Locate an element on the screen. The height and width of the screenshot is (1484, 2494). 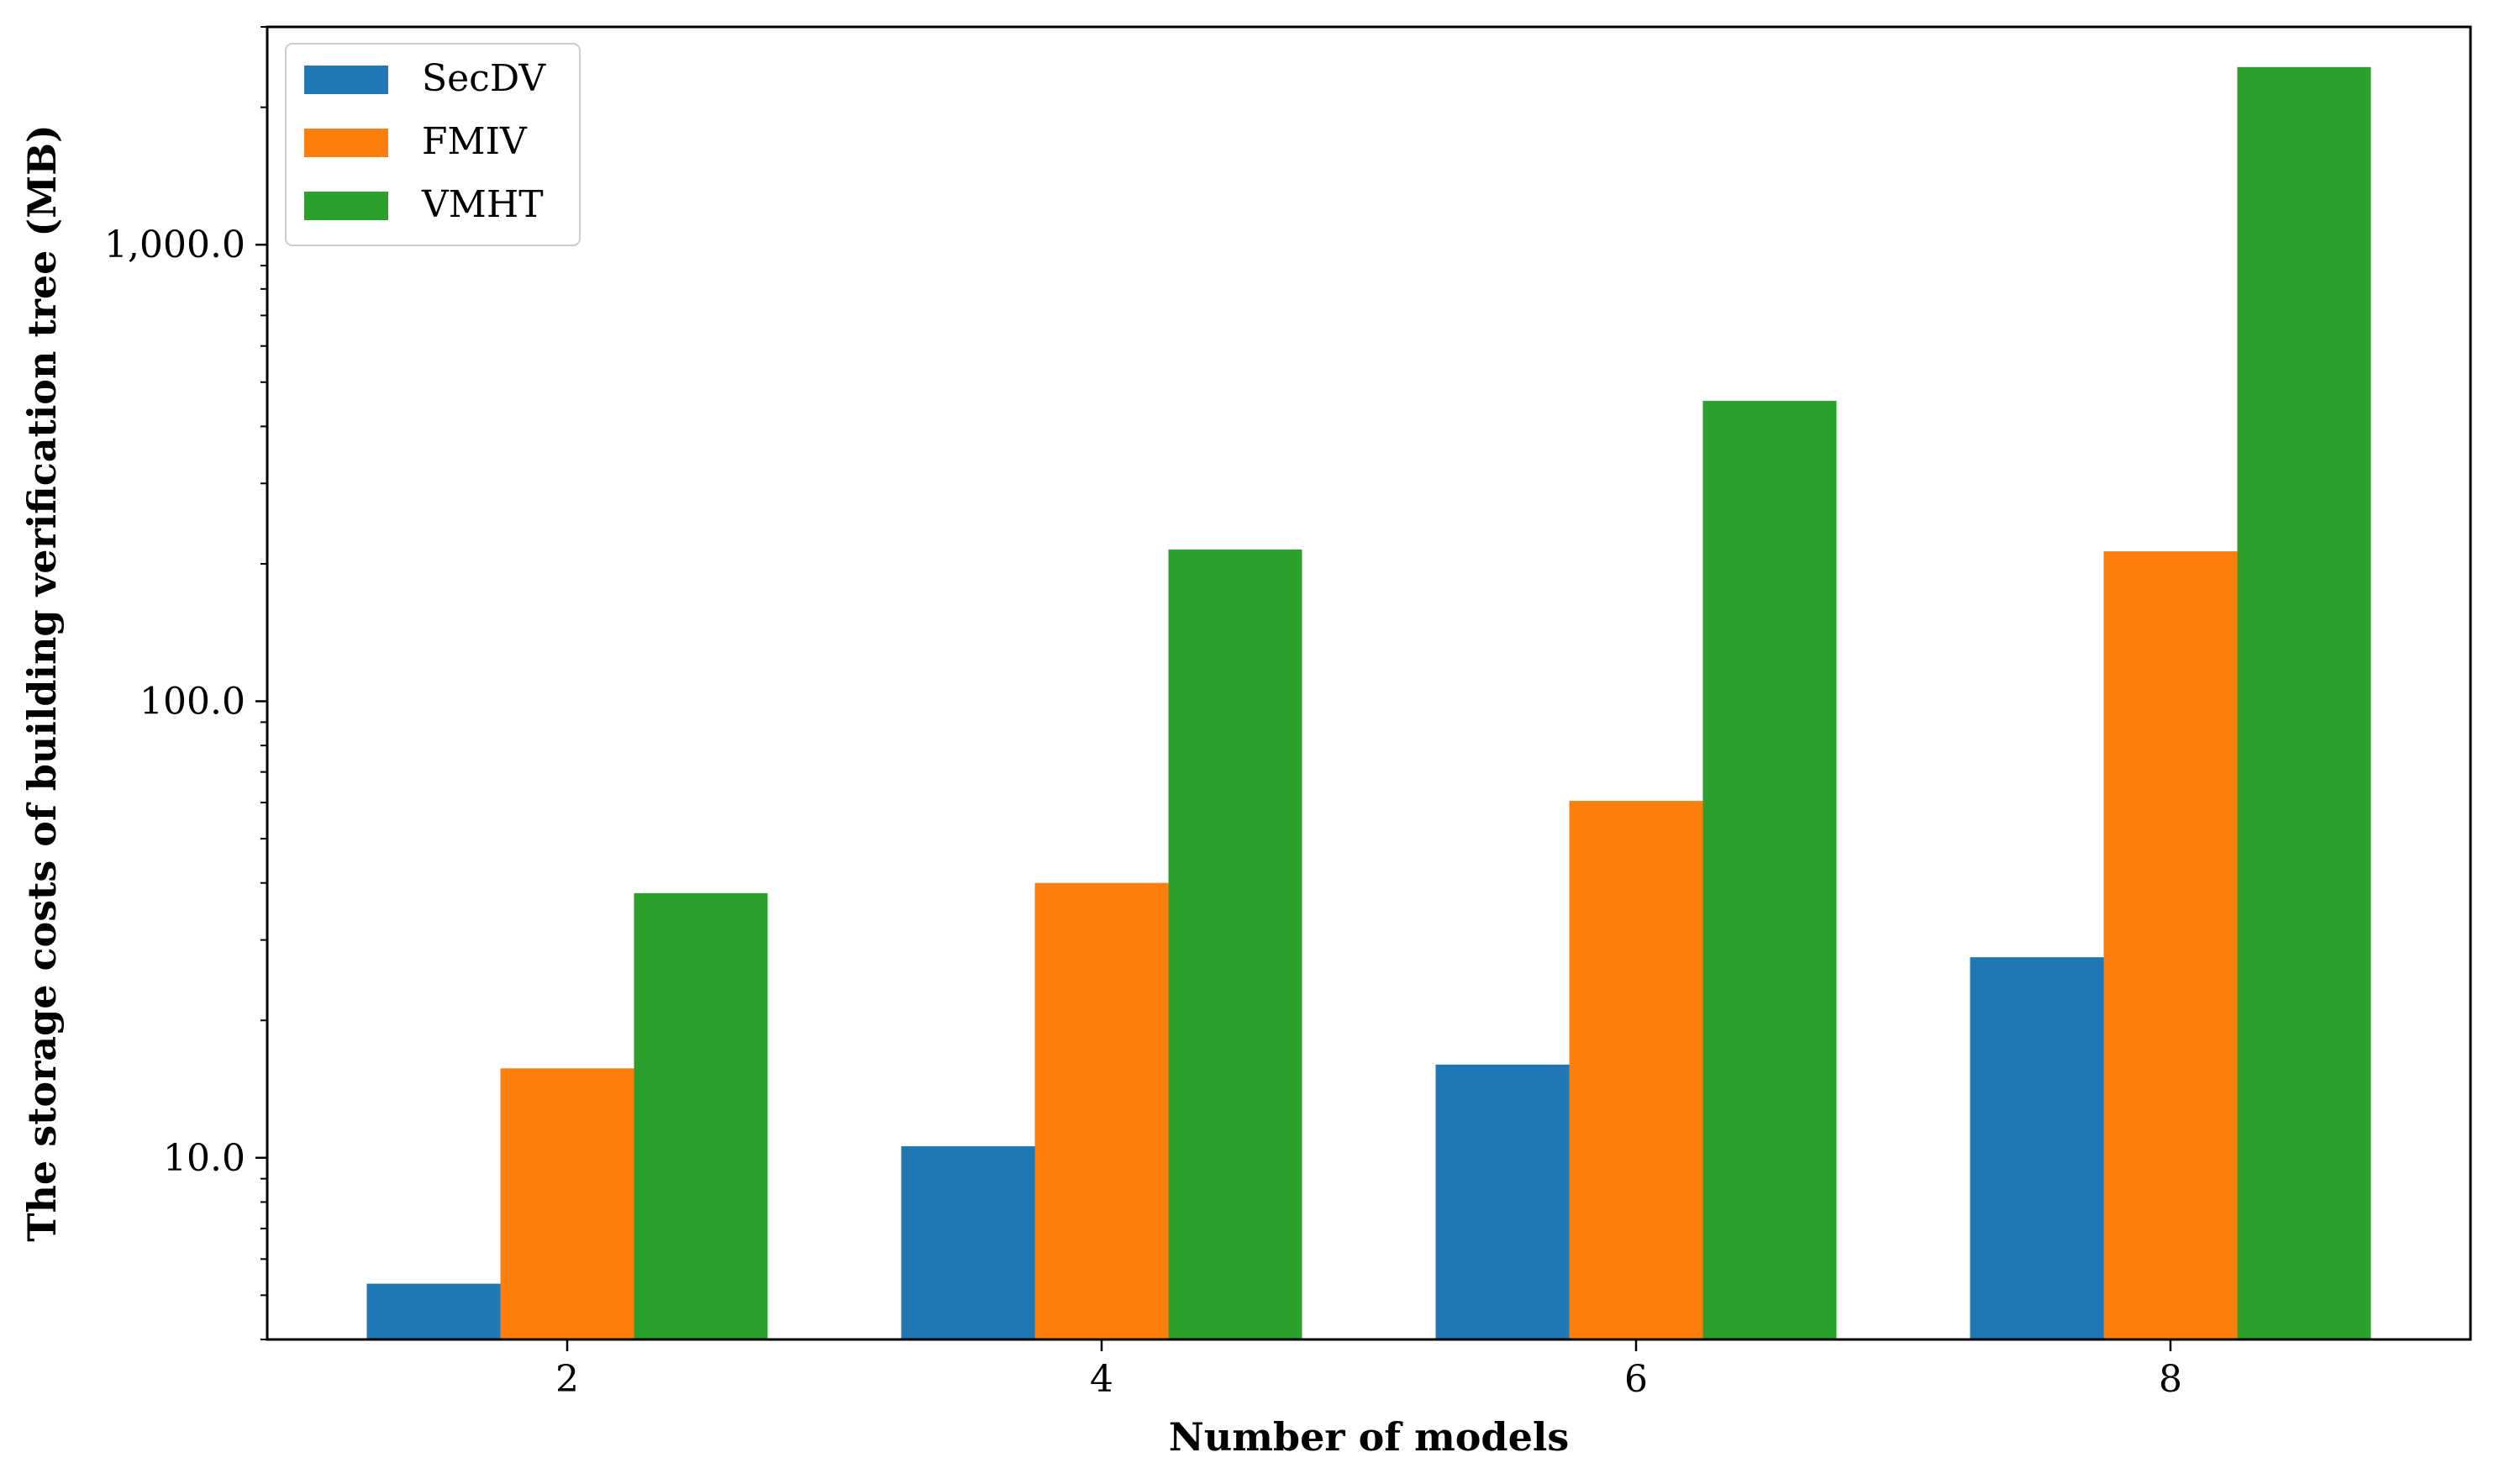
y-axis: 10.0 100.0 1,000.0 is located at coordinates (185, 683).